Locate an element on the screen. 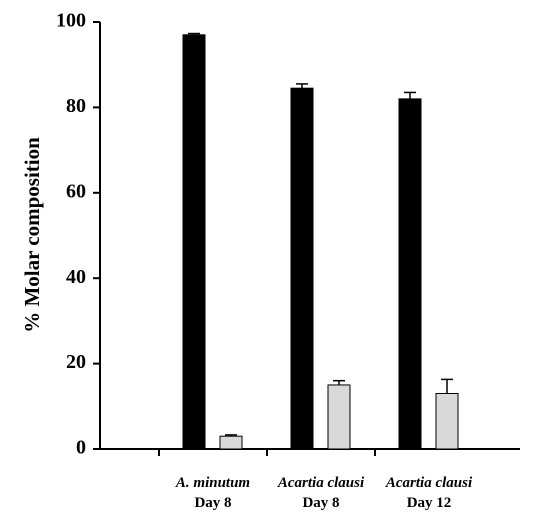 The width and height of the screenshot is (535, 517). y-tick-label: 20 is located at coordinates (76, 362).